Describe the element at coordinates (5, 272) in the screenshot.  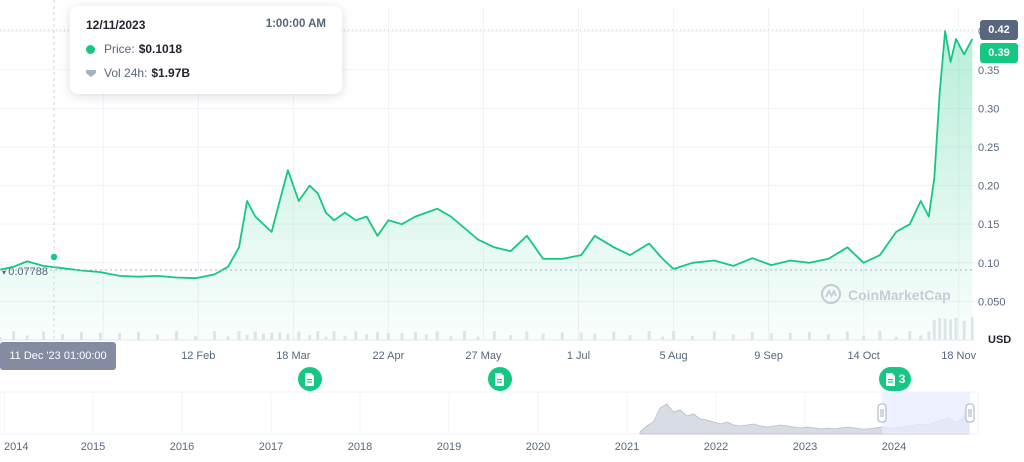
I see `dropdown-caret-icon: ▾` at that location.